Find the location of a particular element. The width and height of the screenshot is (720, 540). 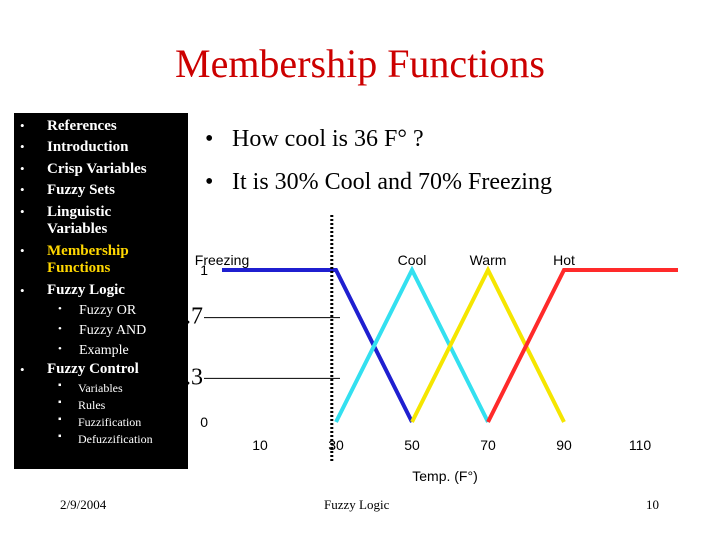

sidebar-subitem-variables: Variables is located at coordinates (100, 388).